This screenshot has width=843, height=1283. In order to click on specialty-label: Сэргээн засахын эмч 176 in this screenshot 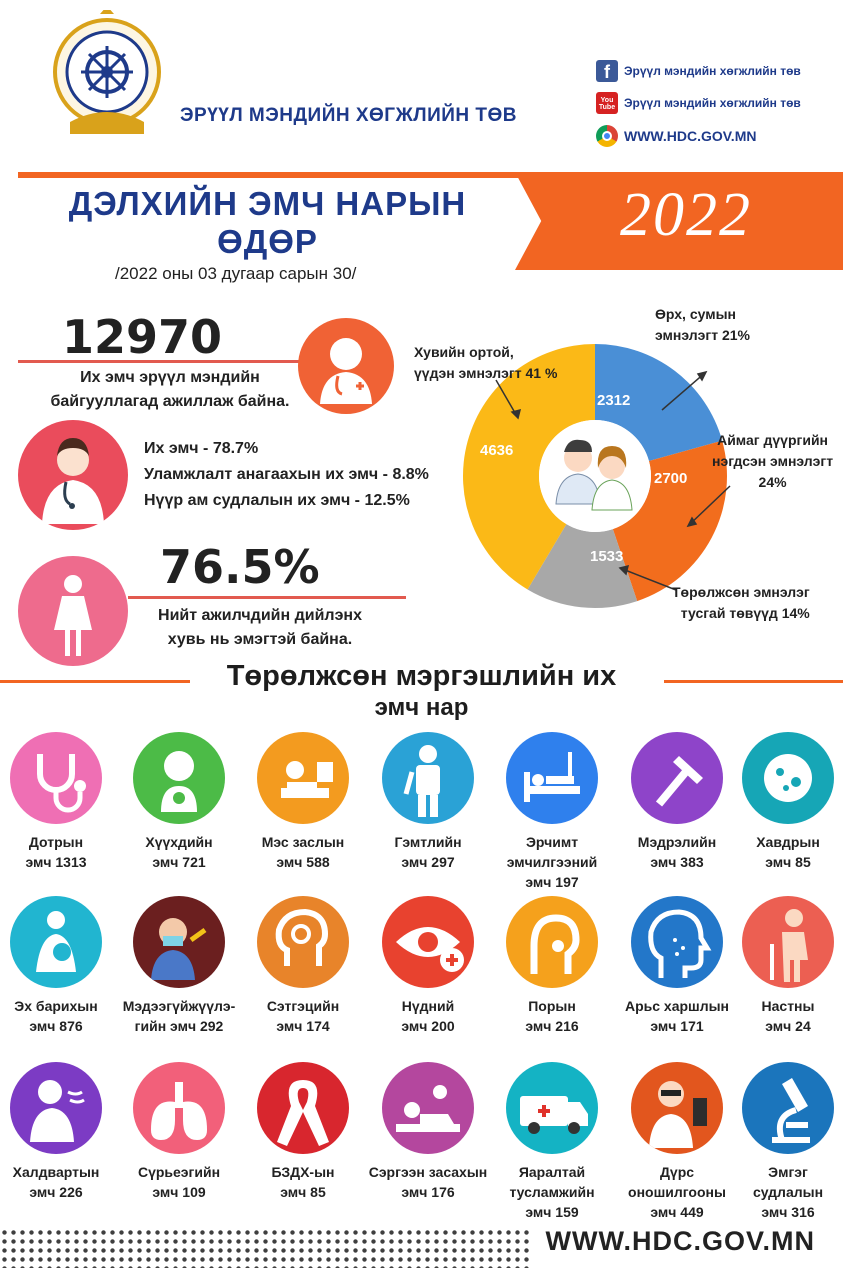, I will do `click(428, 1182)`.